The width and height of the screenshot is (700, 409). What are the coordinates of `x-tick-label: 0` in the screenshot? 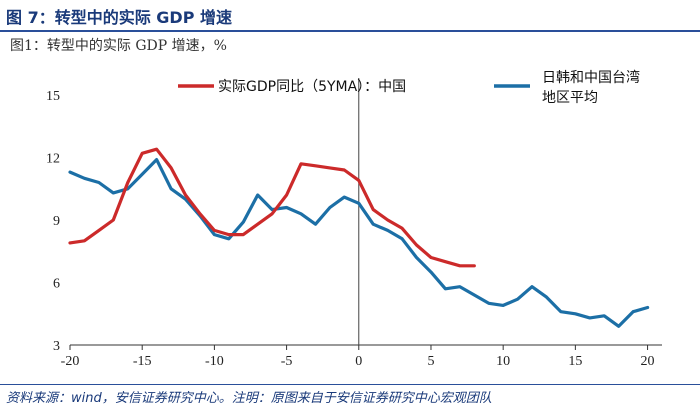 It's located at (358, 361).